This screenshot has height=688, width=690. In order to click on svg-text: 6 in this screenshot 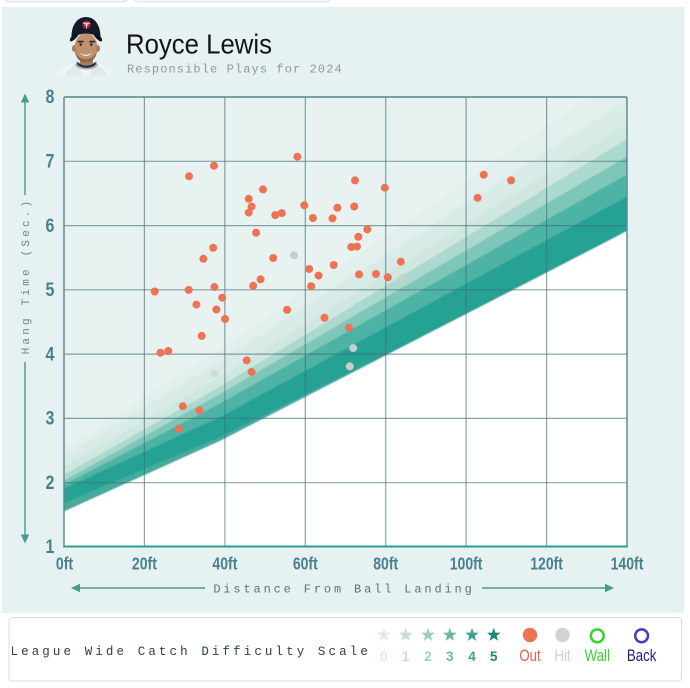, I will do `click(50, 225)`.